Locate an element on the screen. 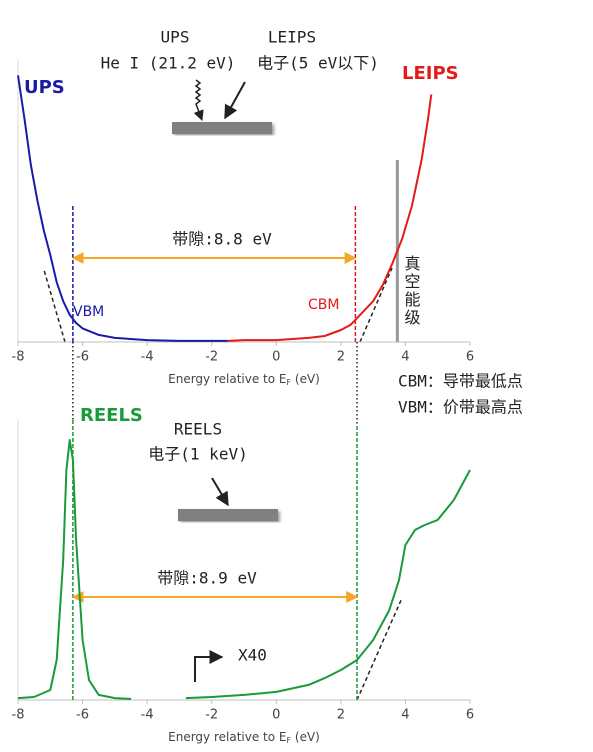 The image size is (593, 752). annotation: REELS is located at coordinates (198, 429).